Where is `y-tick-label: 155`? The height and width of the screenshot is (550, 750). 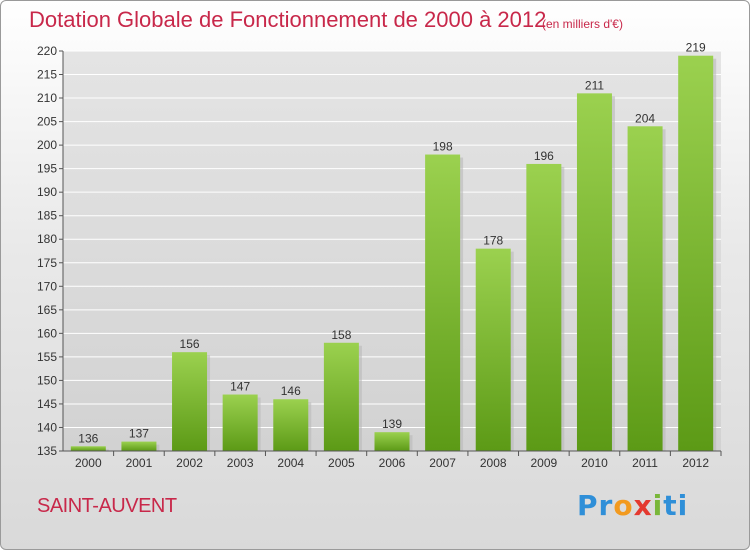 y-tick-label: 155 is located at coordinates (47, 357).